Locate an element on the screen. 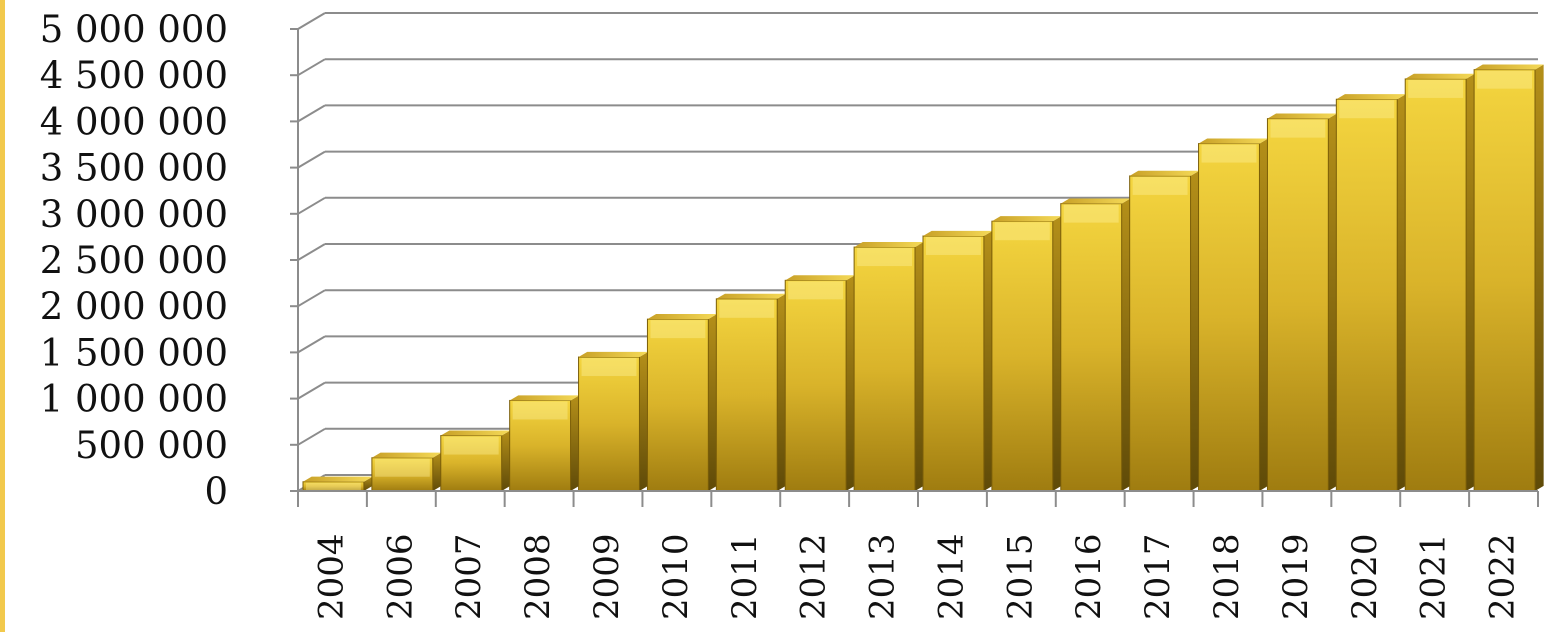  y-tick-label: 4 500 000 is located at coordinates (134, 75).